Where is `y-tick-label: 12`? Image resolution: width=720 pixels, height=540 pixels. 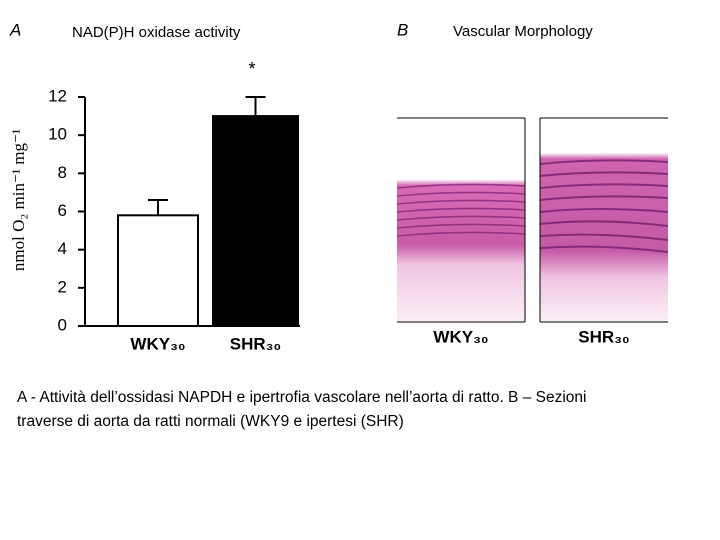
y-tick-label: 12 is located at coordinates (57, 95).